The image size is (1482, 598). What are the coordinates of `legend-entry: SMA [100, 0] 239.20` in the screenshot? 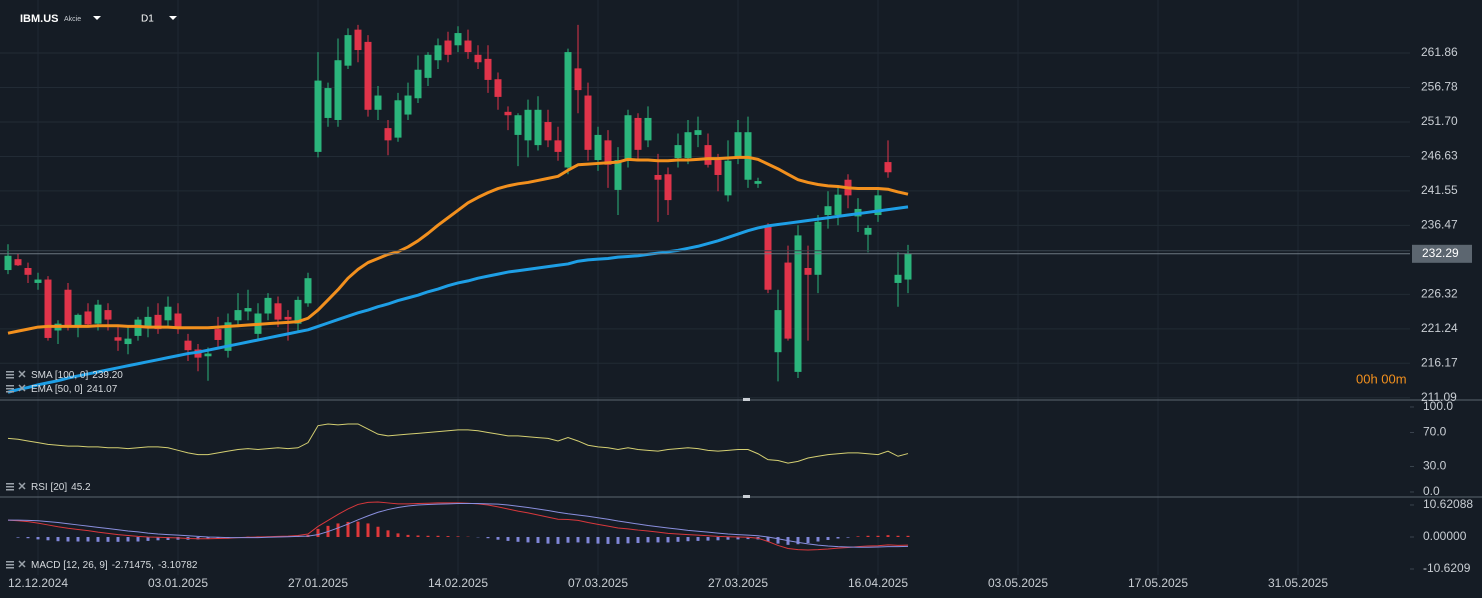 It's located at (64, 375).